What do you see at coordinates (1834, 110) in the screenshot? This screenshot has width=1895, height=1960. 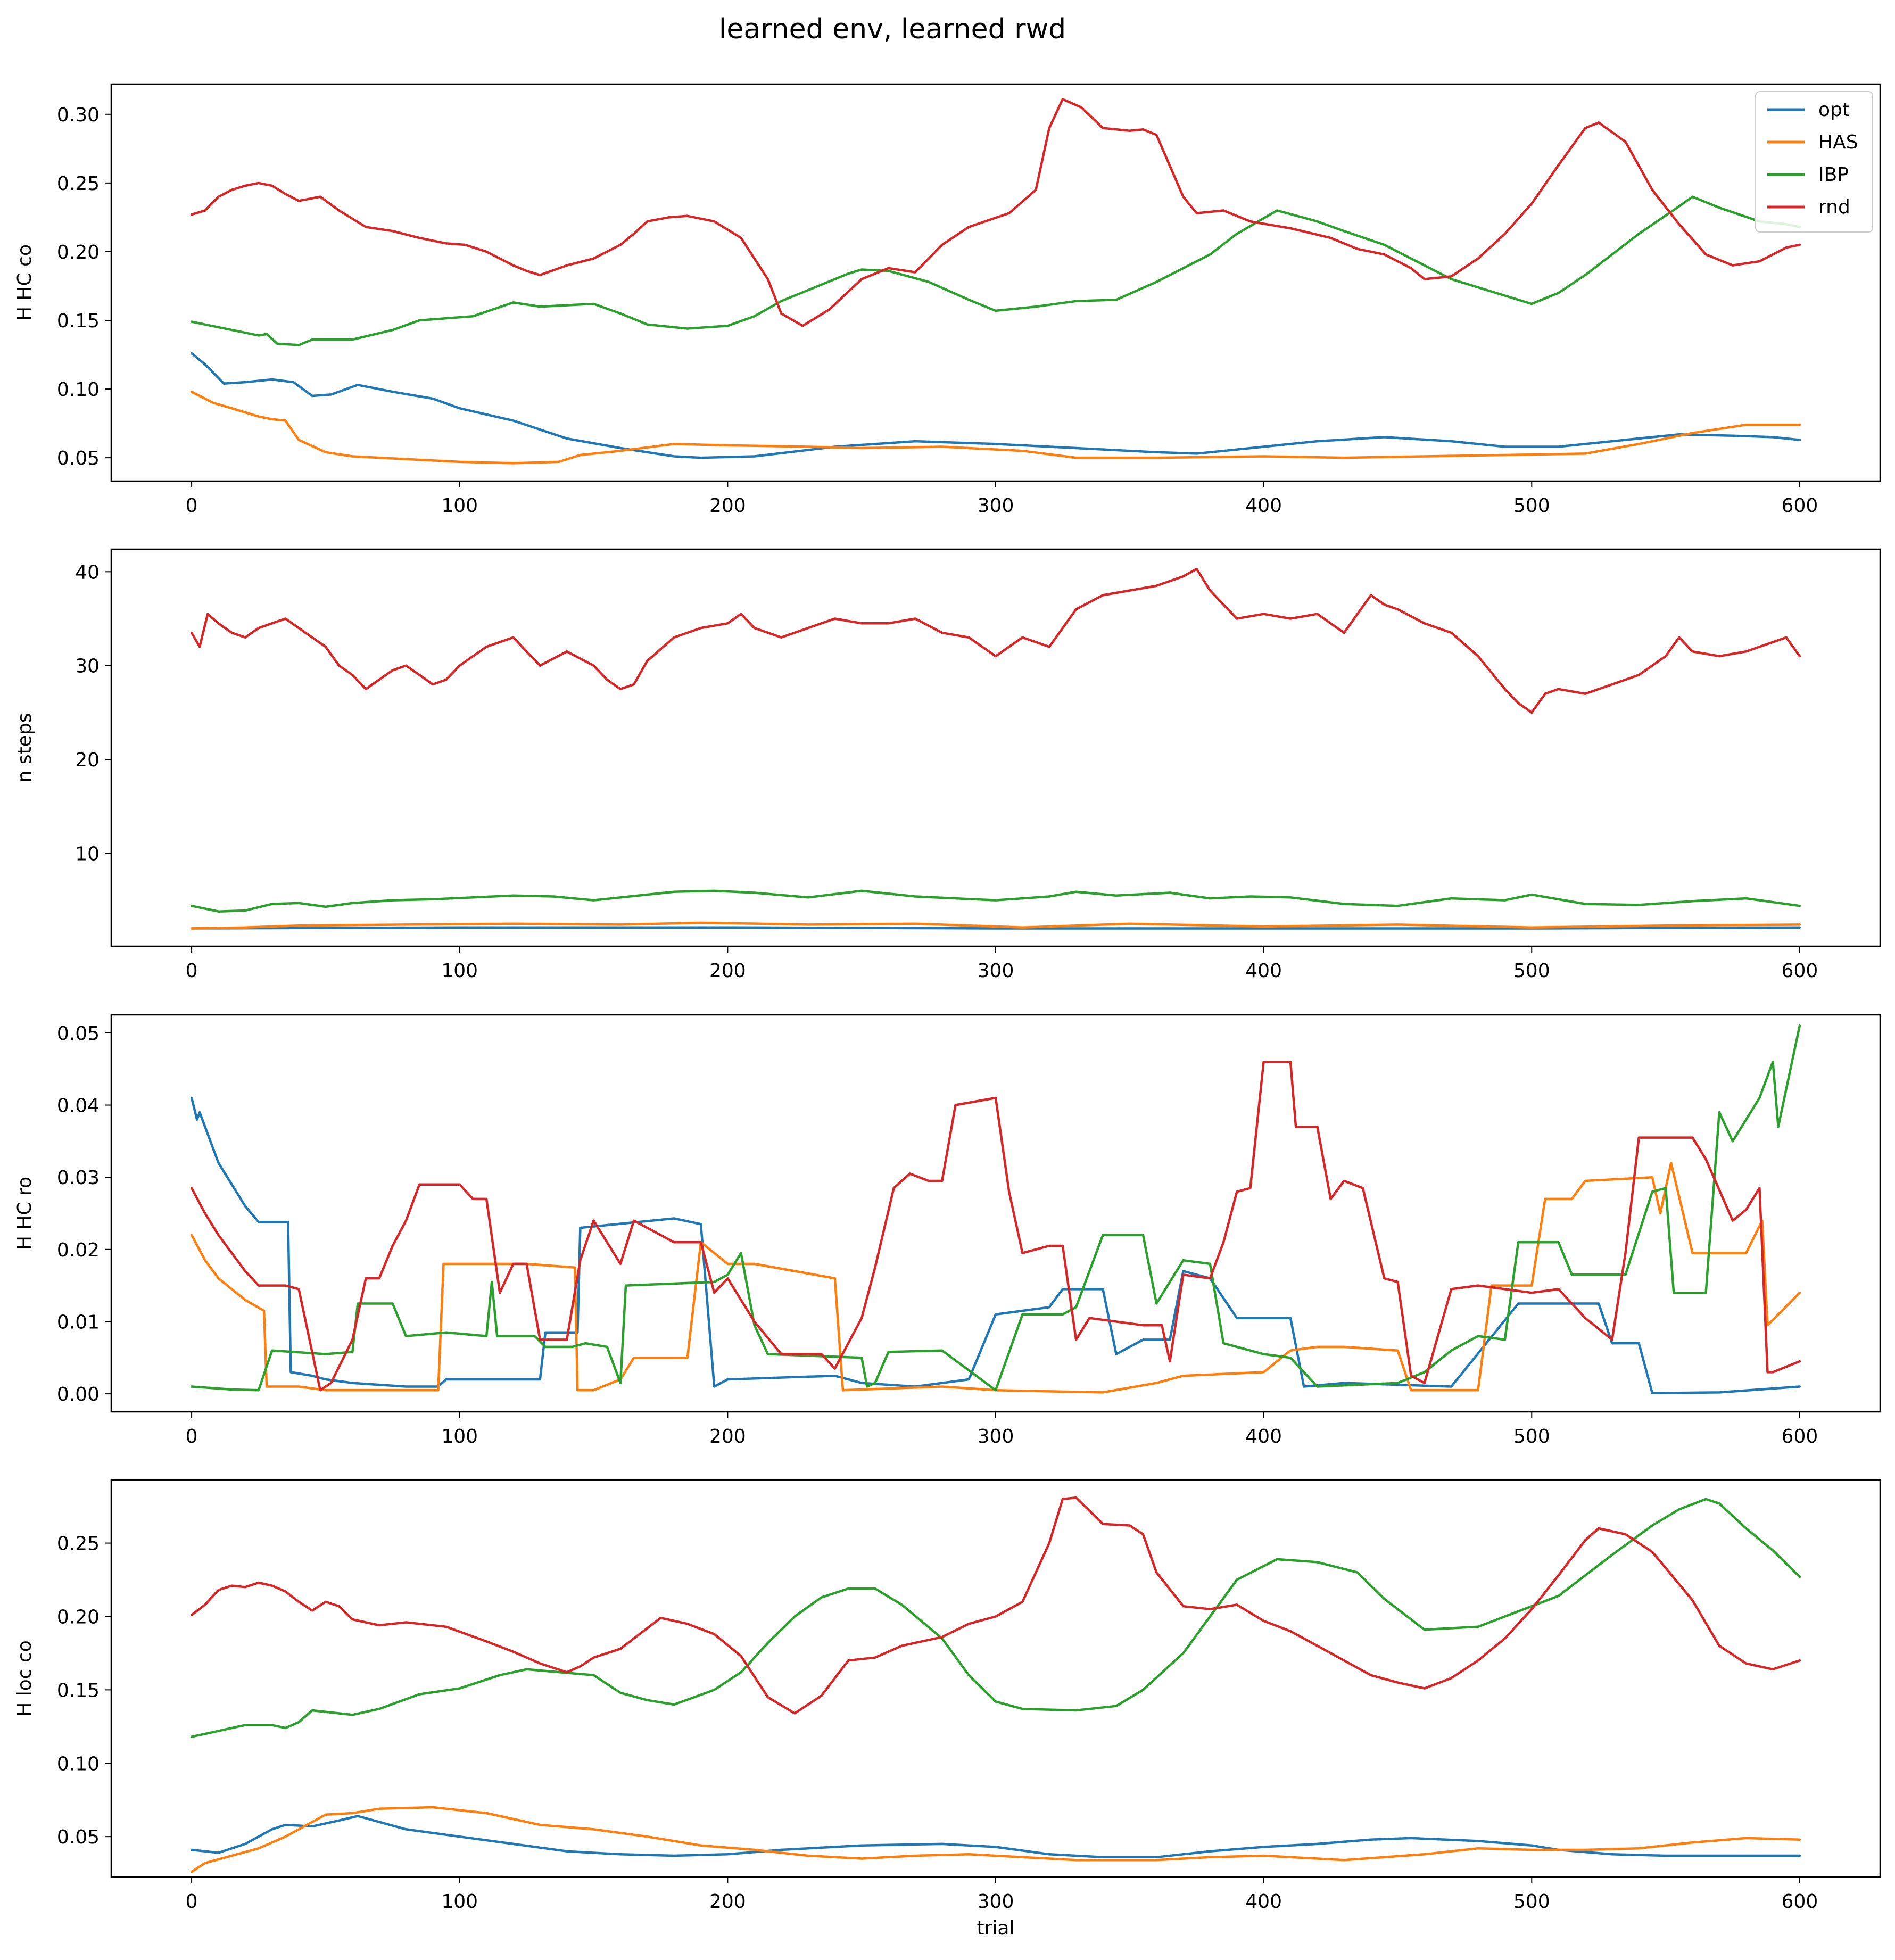 I see `legend-label-opt: opt` at bounding box center [1834, 110].